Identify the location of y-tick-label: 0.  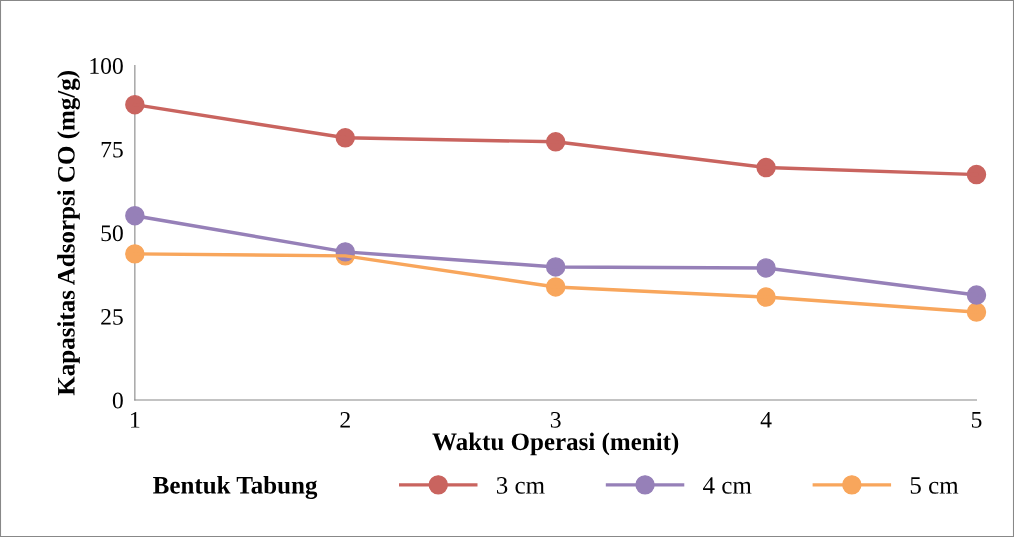
(117, 400).